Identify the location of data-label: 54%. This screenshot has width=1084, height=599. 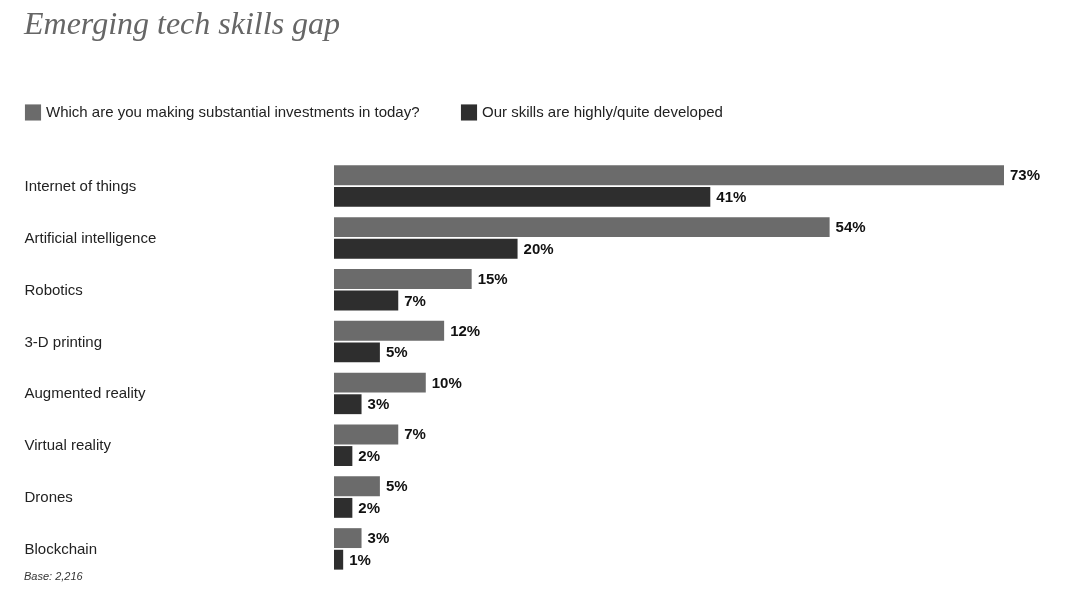
(850, 227).